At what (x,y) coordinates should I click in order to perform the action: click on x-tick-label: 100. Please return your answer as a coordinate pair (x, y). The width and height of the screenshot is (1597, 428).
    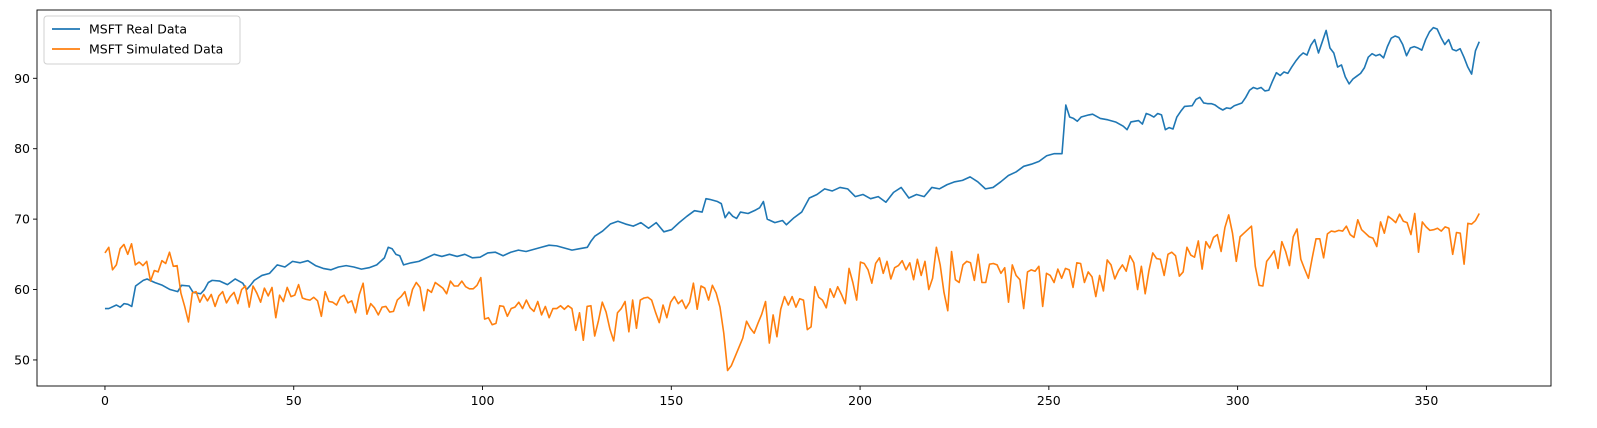
    Looking at the image, I should click on (483, 400).